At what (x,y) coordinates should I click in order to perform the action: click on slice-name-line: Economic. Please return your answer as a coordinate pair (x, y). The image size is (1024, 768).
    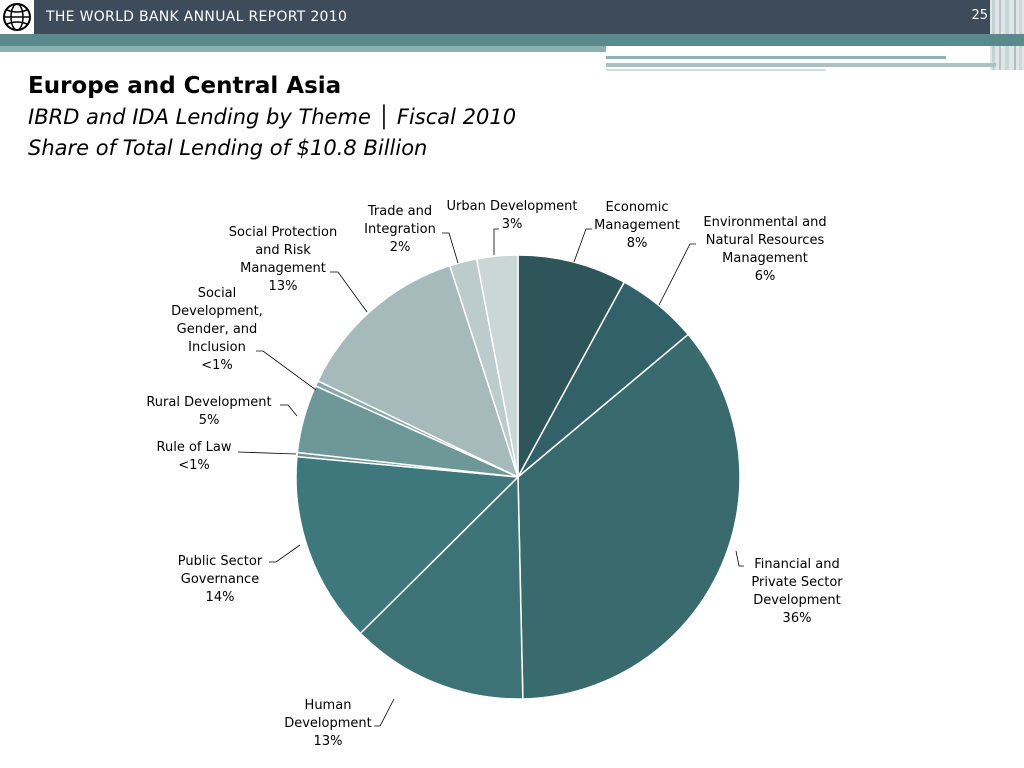
    Looking at the image, I should click on (637, 207).